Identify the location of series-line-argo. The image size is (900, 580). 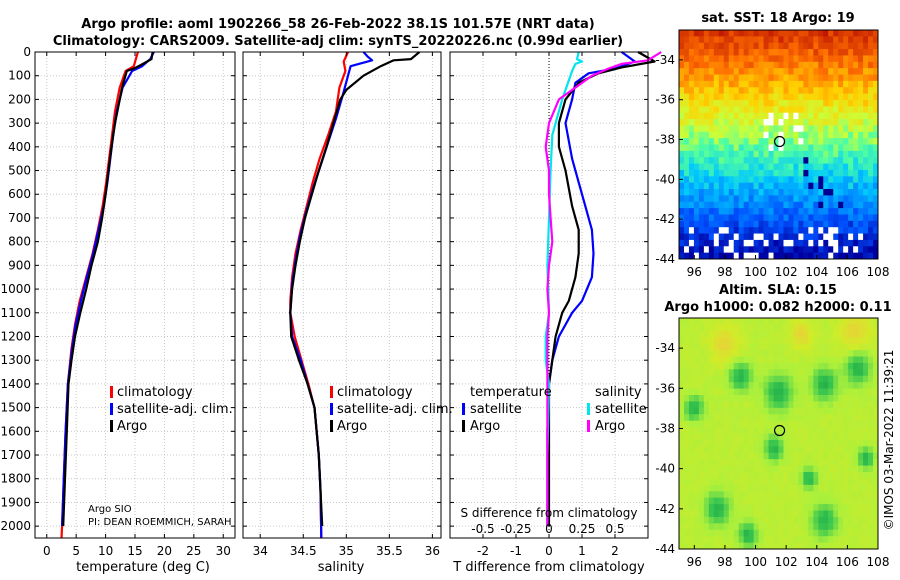
(108, 289).